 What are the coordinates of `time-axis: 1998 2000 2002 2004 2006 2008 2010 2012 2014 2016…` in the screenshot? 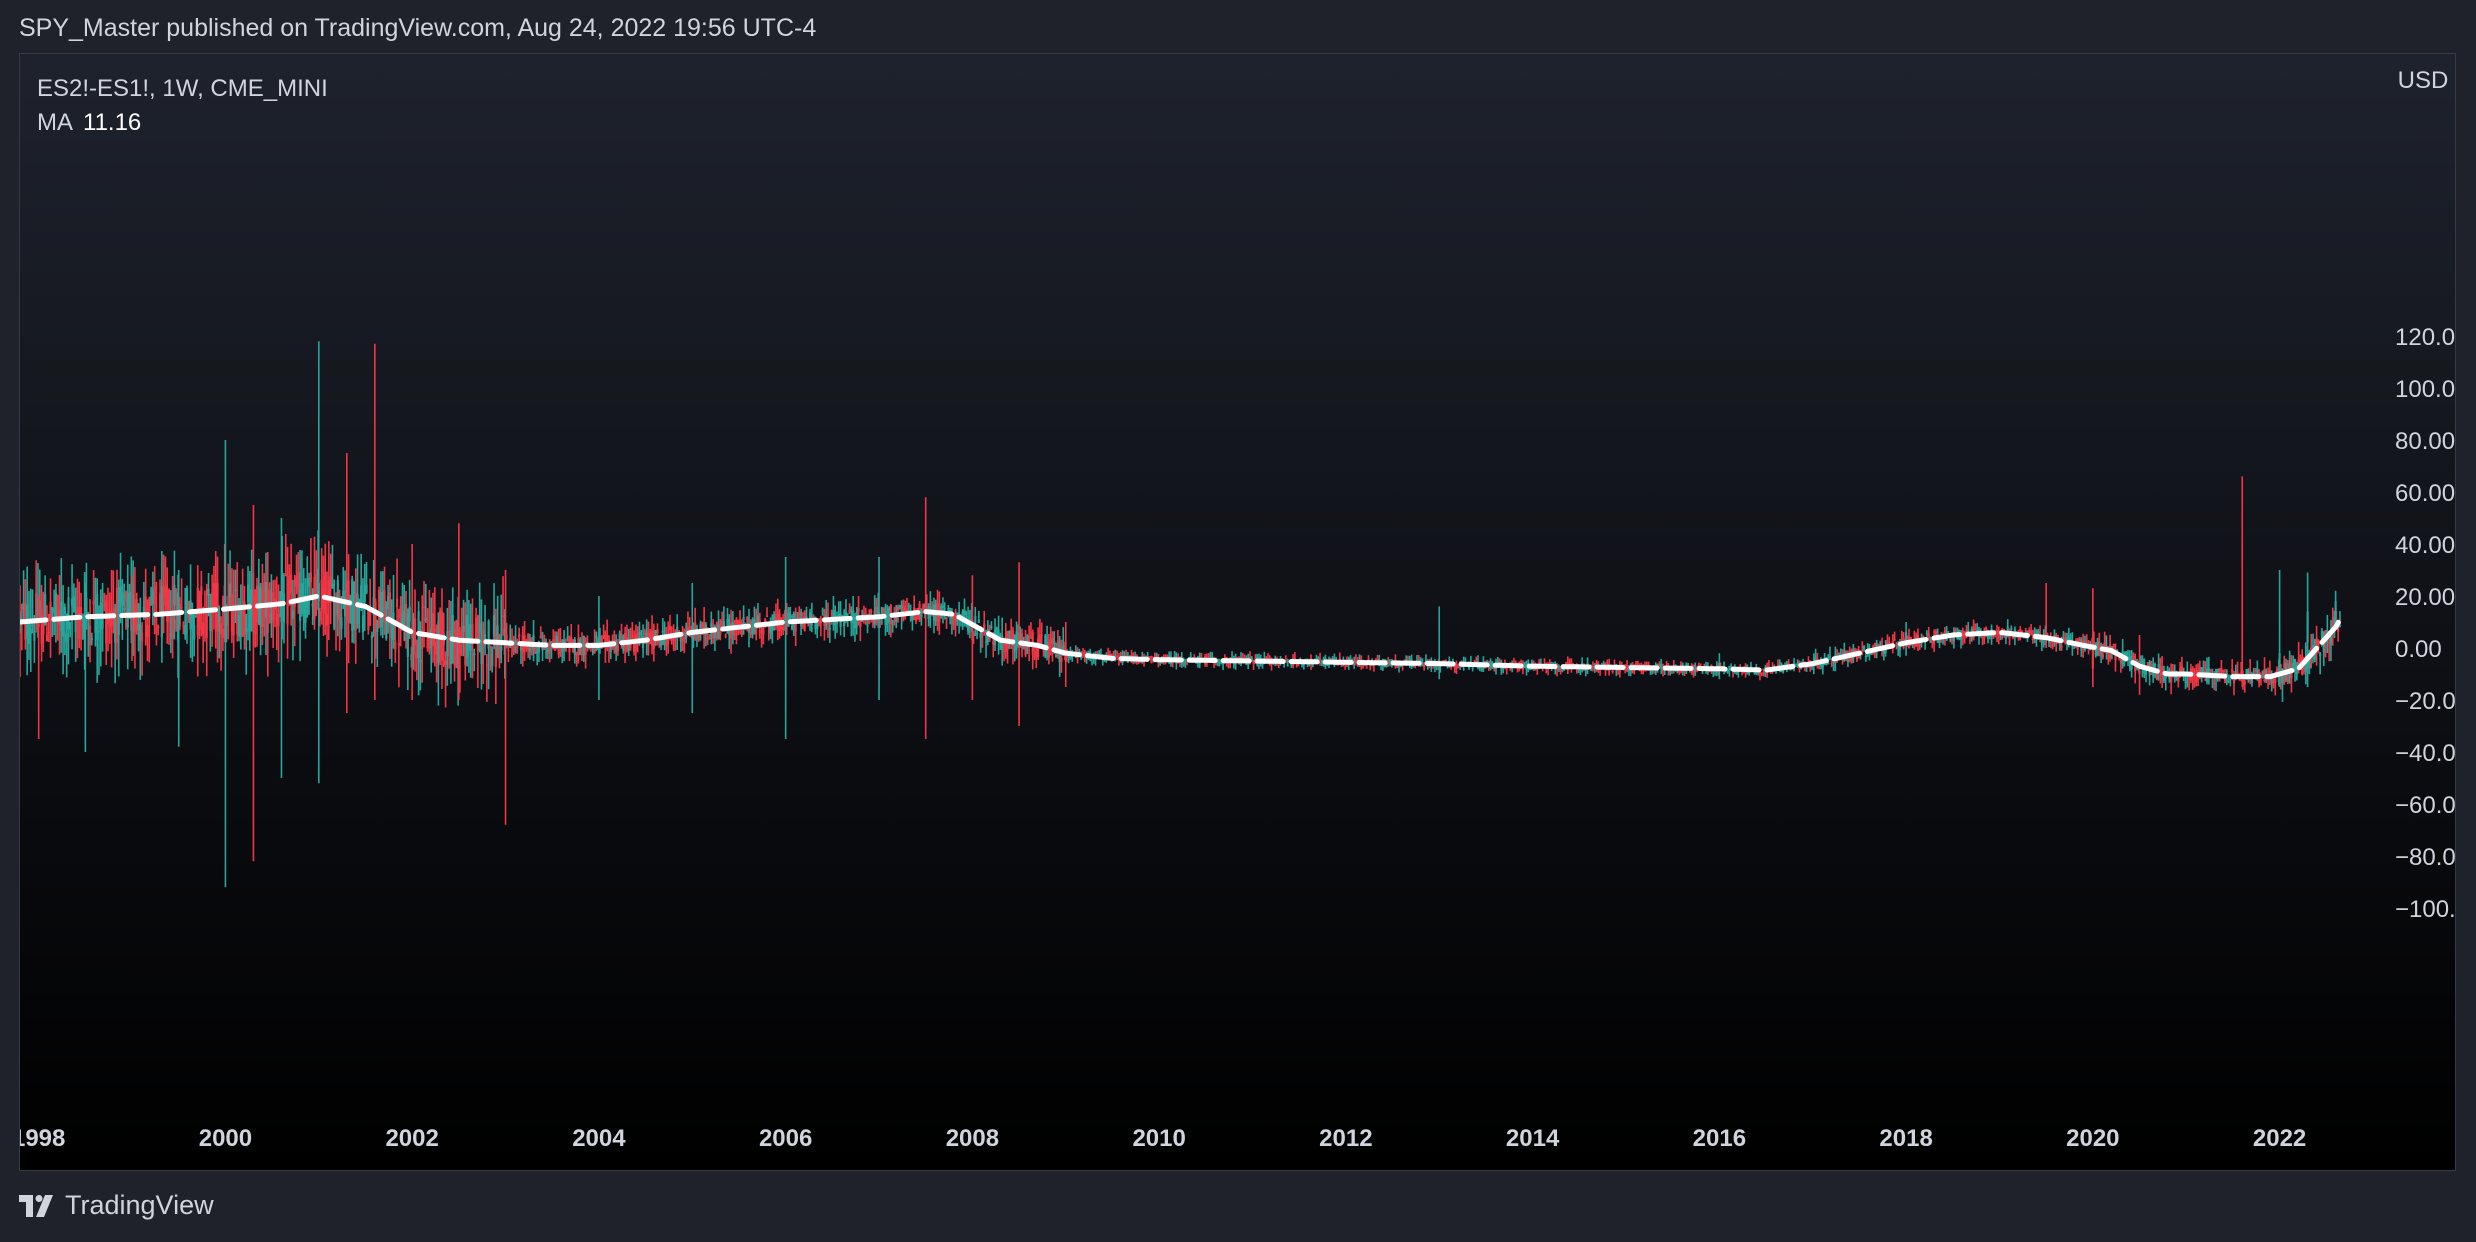 It's located at (1163, 1138).